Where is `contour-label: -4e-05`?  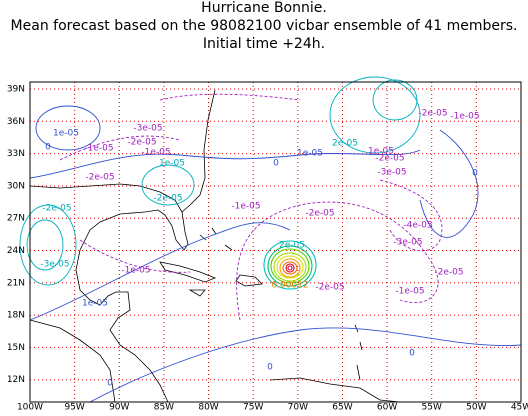
contour-label: -4e-05 is located at coordinates (417, 226).